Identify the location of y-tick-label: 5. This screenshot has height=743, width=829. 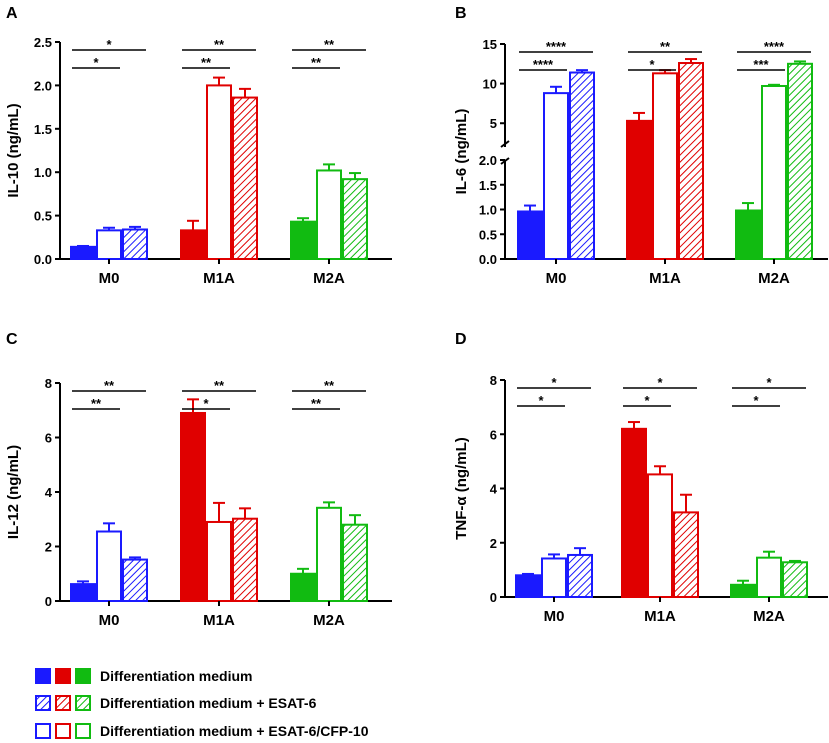
(493, 123).